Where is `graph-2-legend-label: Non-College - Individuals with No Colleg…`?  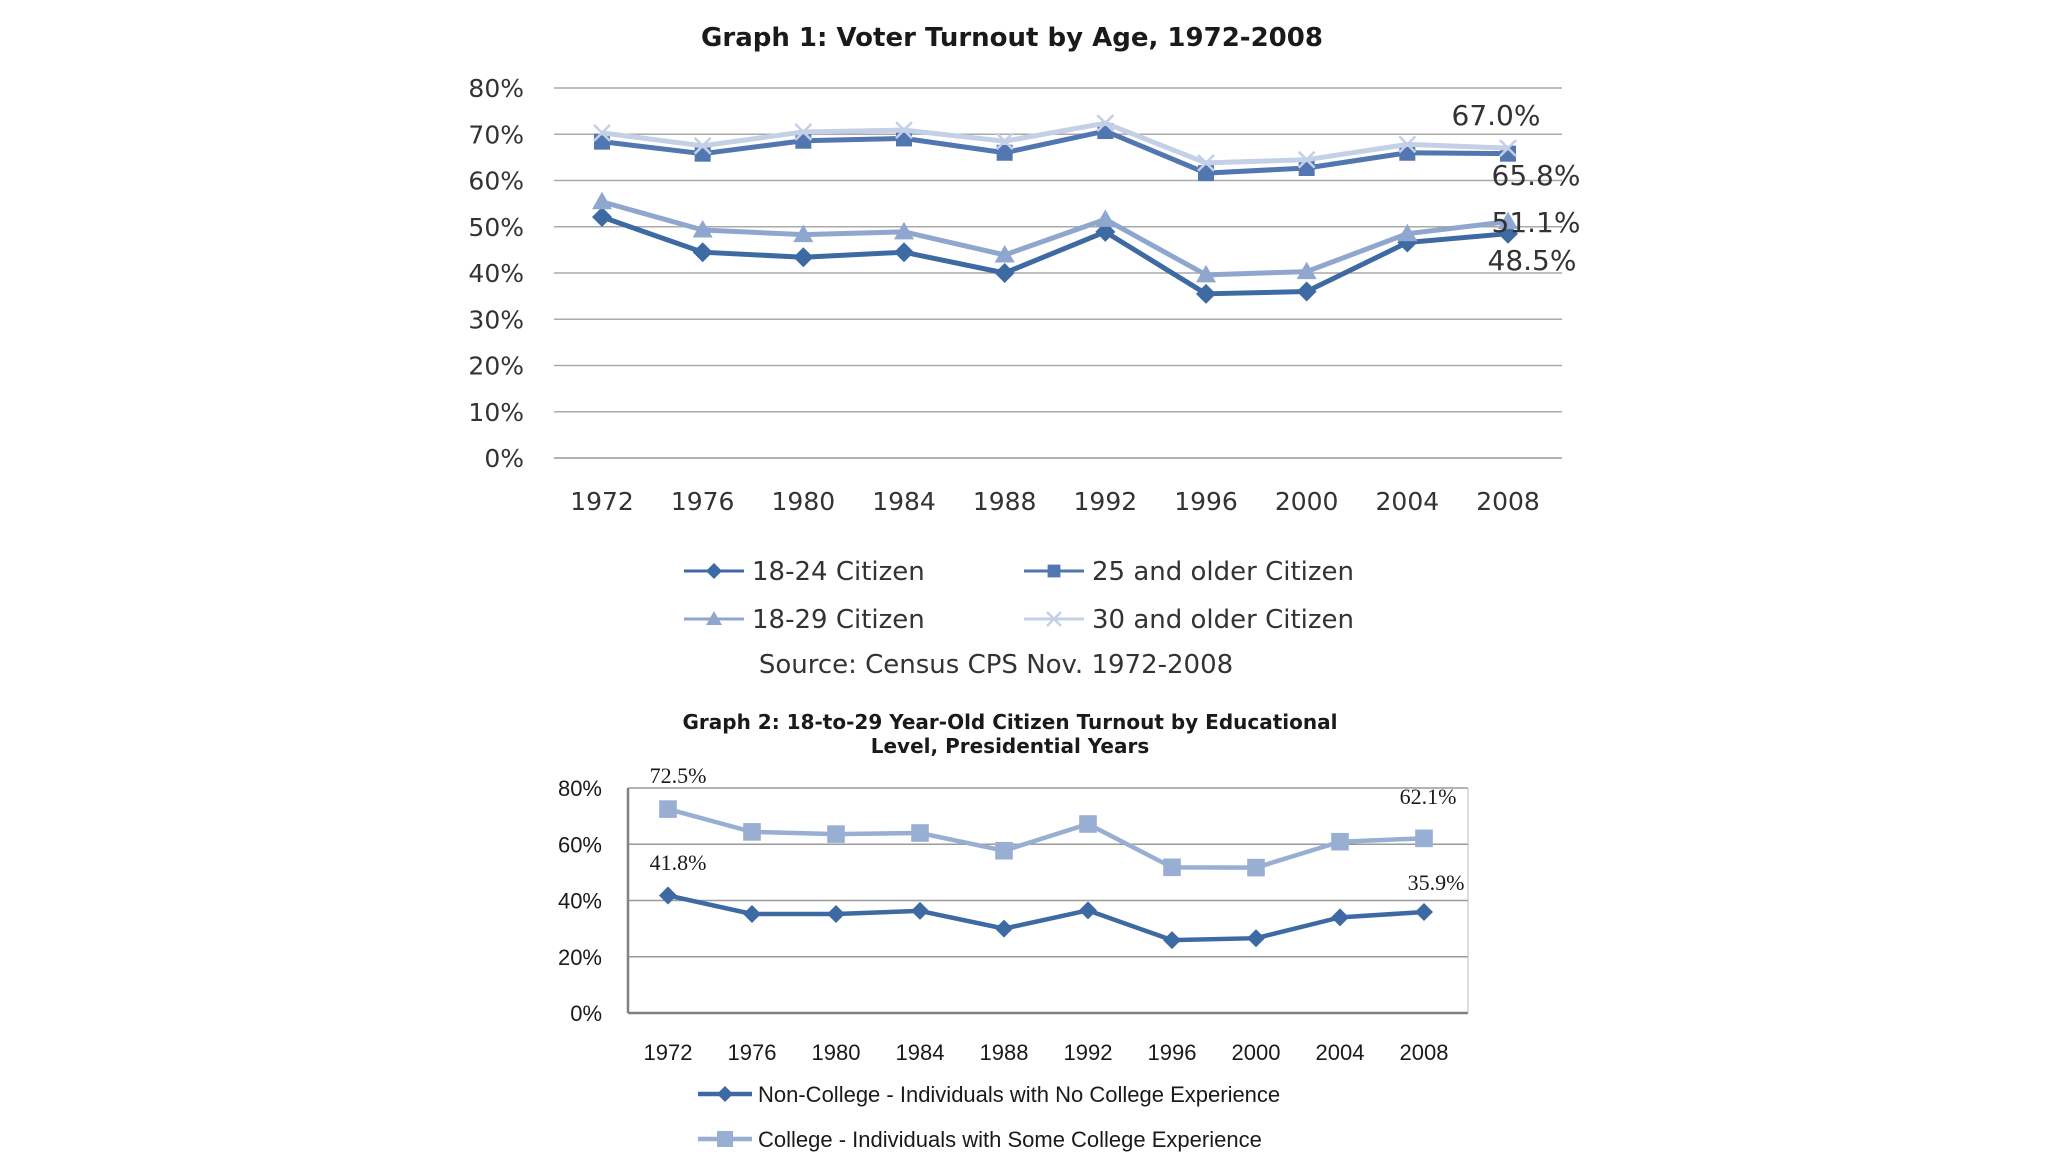
graph-2-legend-label: Non-College - Individuals with No Colleg… is located at coordinates (1019, 1094).